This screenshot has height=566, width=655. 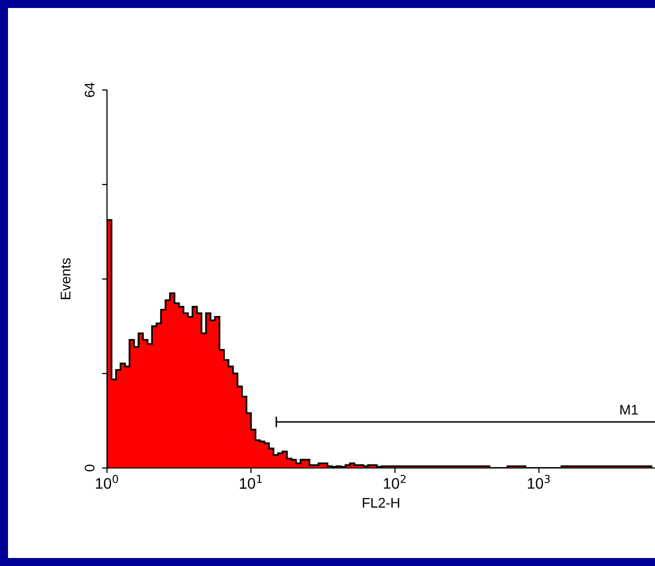 What do you see at coordinates (539, 481) in the screenshot?
I see `x-tick-label: 10$^{3}$` at bounding box center [539, 481].